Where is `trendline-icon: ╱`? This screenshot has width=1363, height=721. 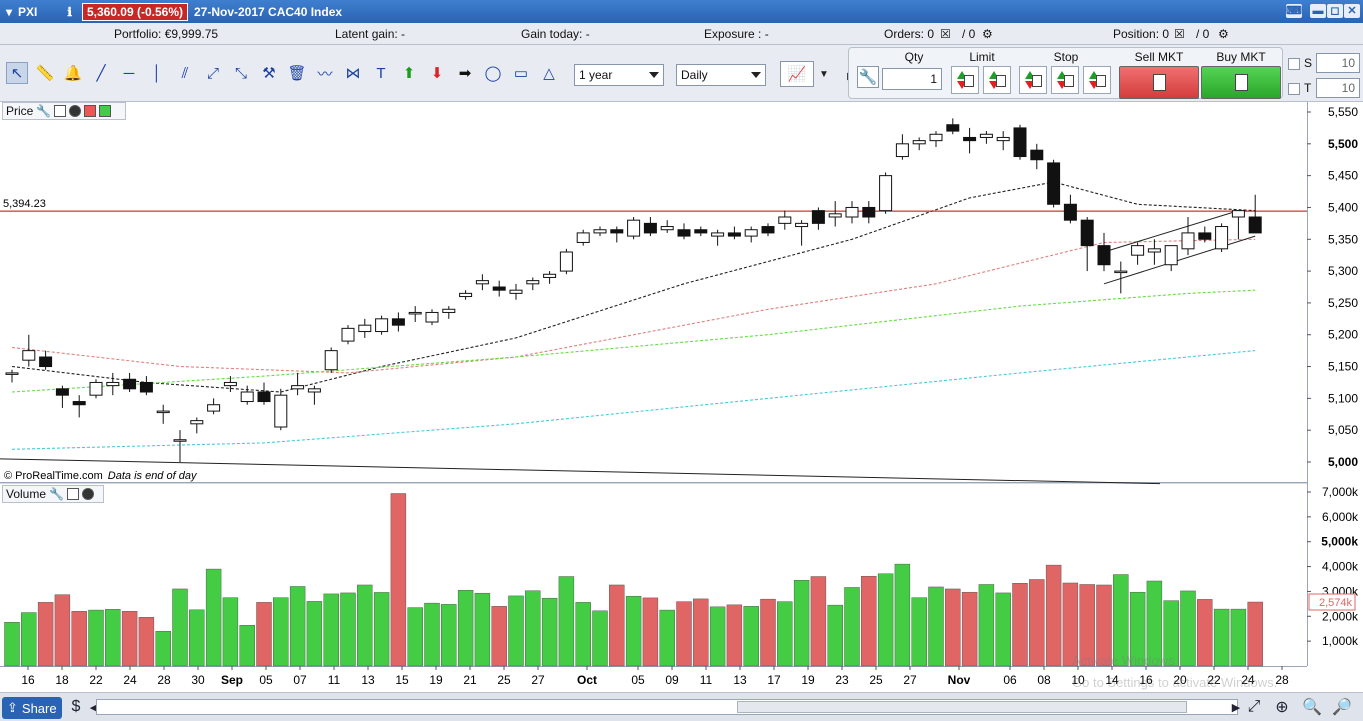
trendline-icon: ╱ is located at coordinates (101, 73).